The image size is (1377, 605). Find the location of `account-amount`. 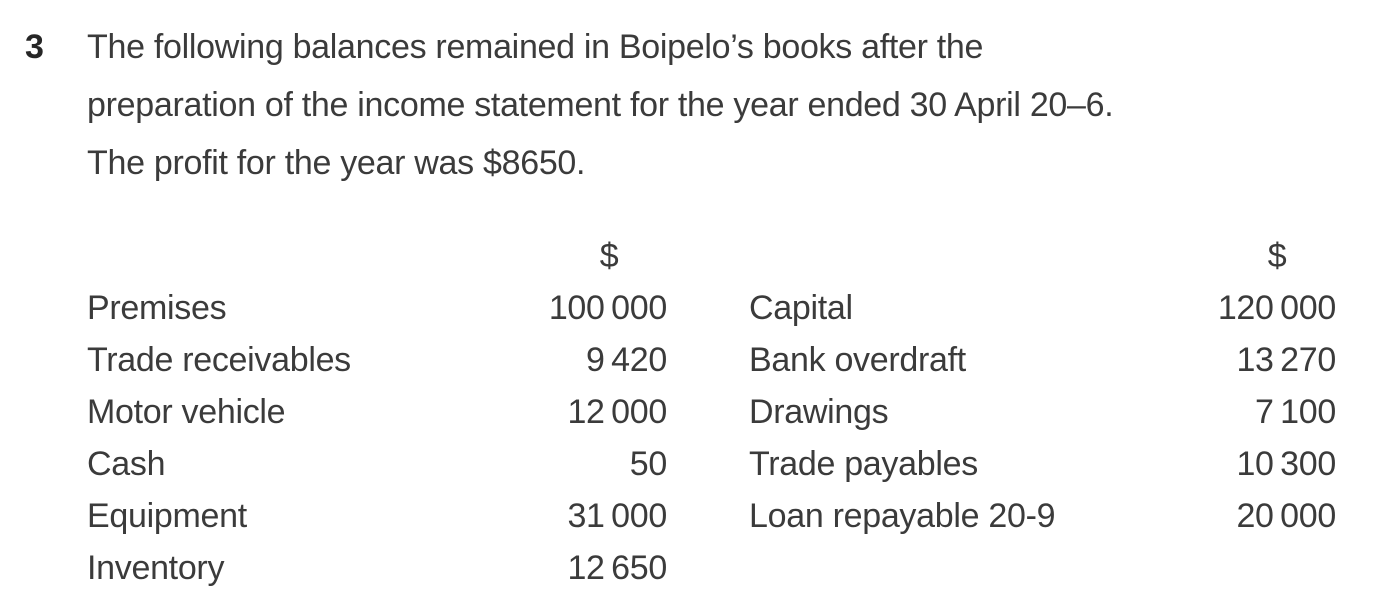

account-amount is located at coordinates (1260, 568).